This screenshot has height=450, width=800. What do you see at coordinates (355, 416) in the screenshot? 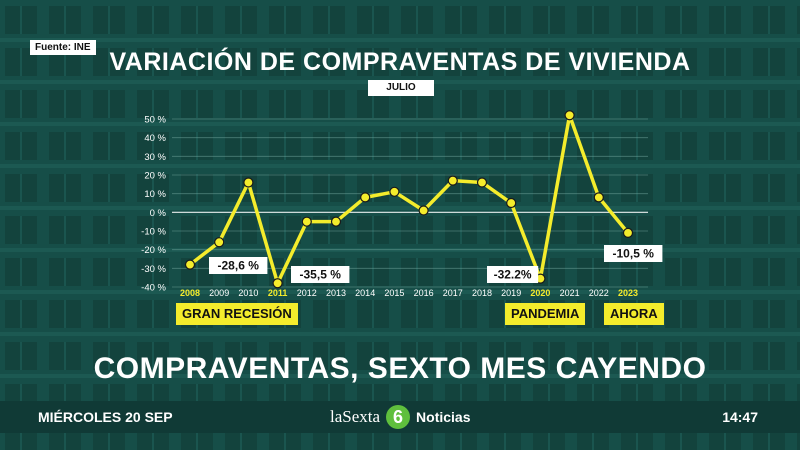
I see `brand-name: laSexta` at bounding box center [355, 416].